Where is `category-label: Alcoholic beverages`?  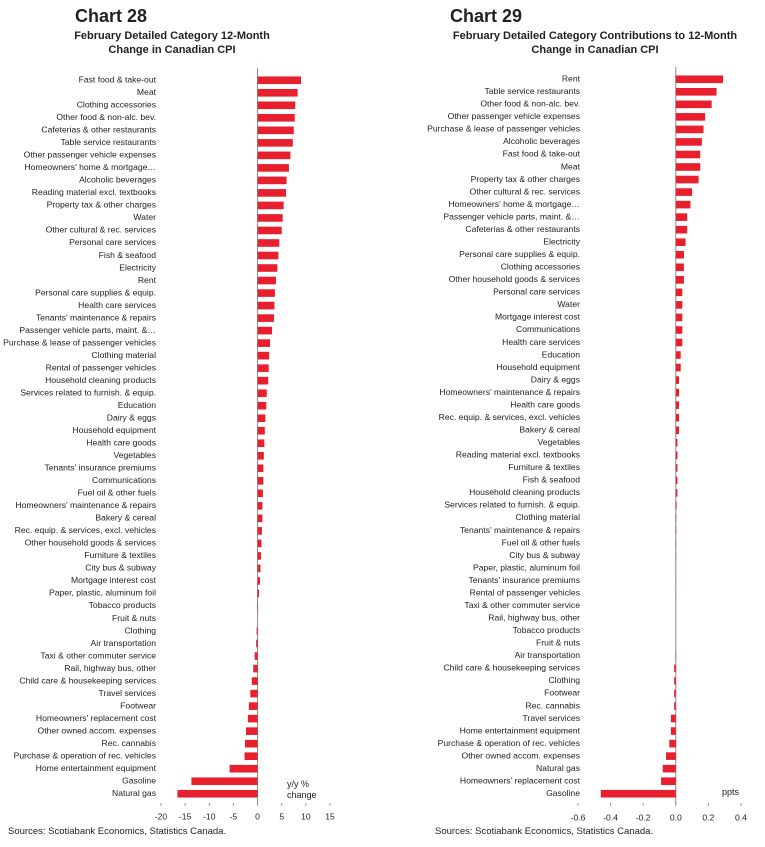 category-label: Alcoholic beverages is located at coordinates (117, 180).